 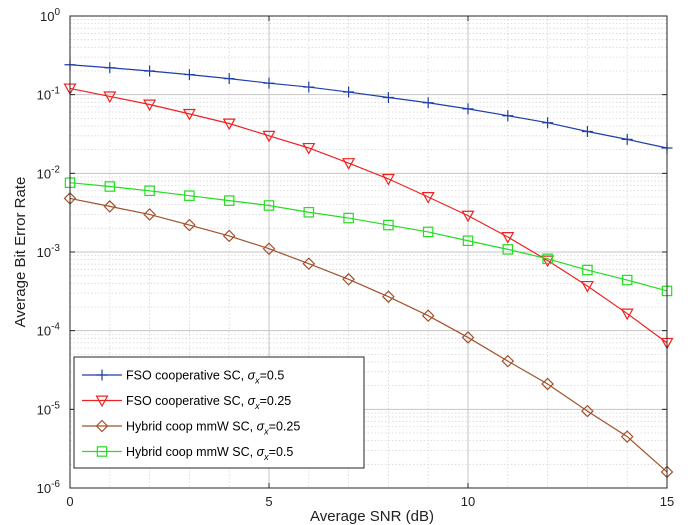 I want to click on y-tick-label: 10⁻¹, so click(x=49, y=94).